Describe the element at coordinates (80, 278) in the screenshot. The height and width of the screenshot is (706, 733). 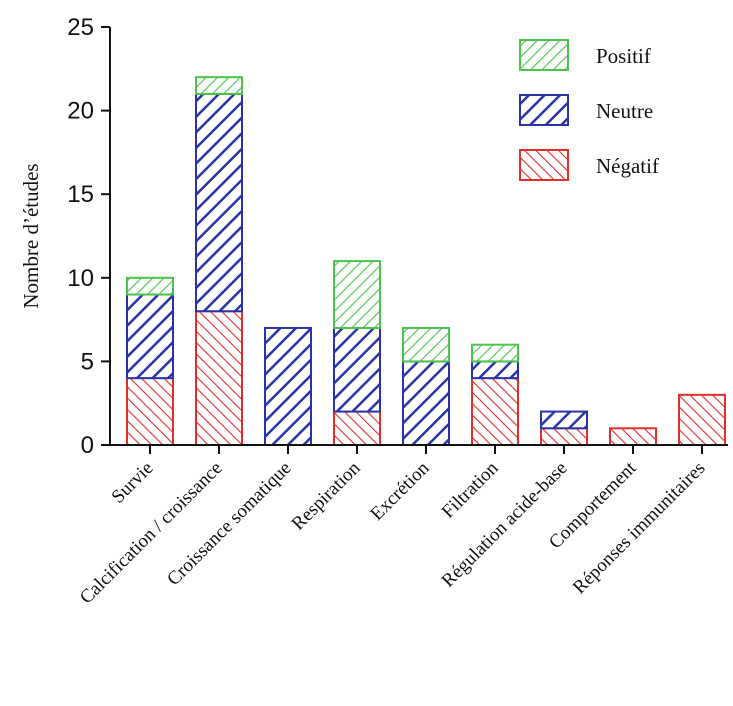
I see `y-tick-label: 10` at that location.